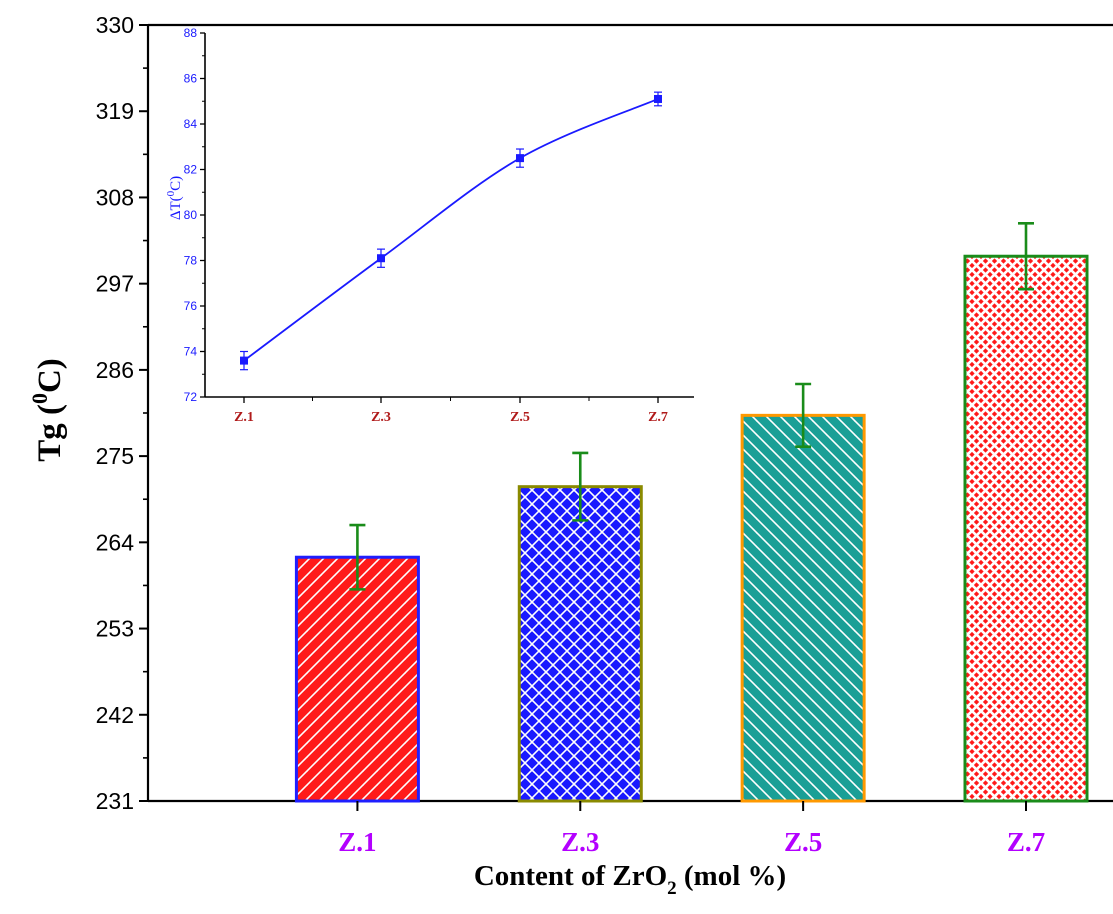 Image resolution: width=1113 pixels, height=914 pixels. I want to click on inset-y-axis-title: ΔT(0C), so click(174, 198).